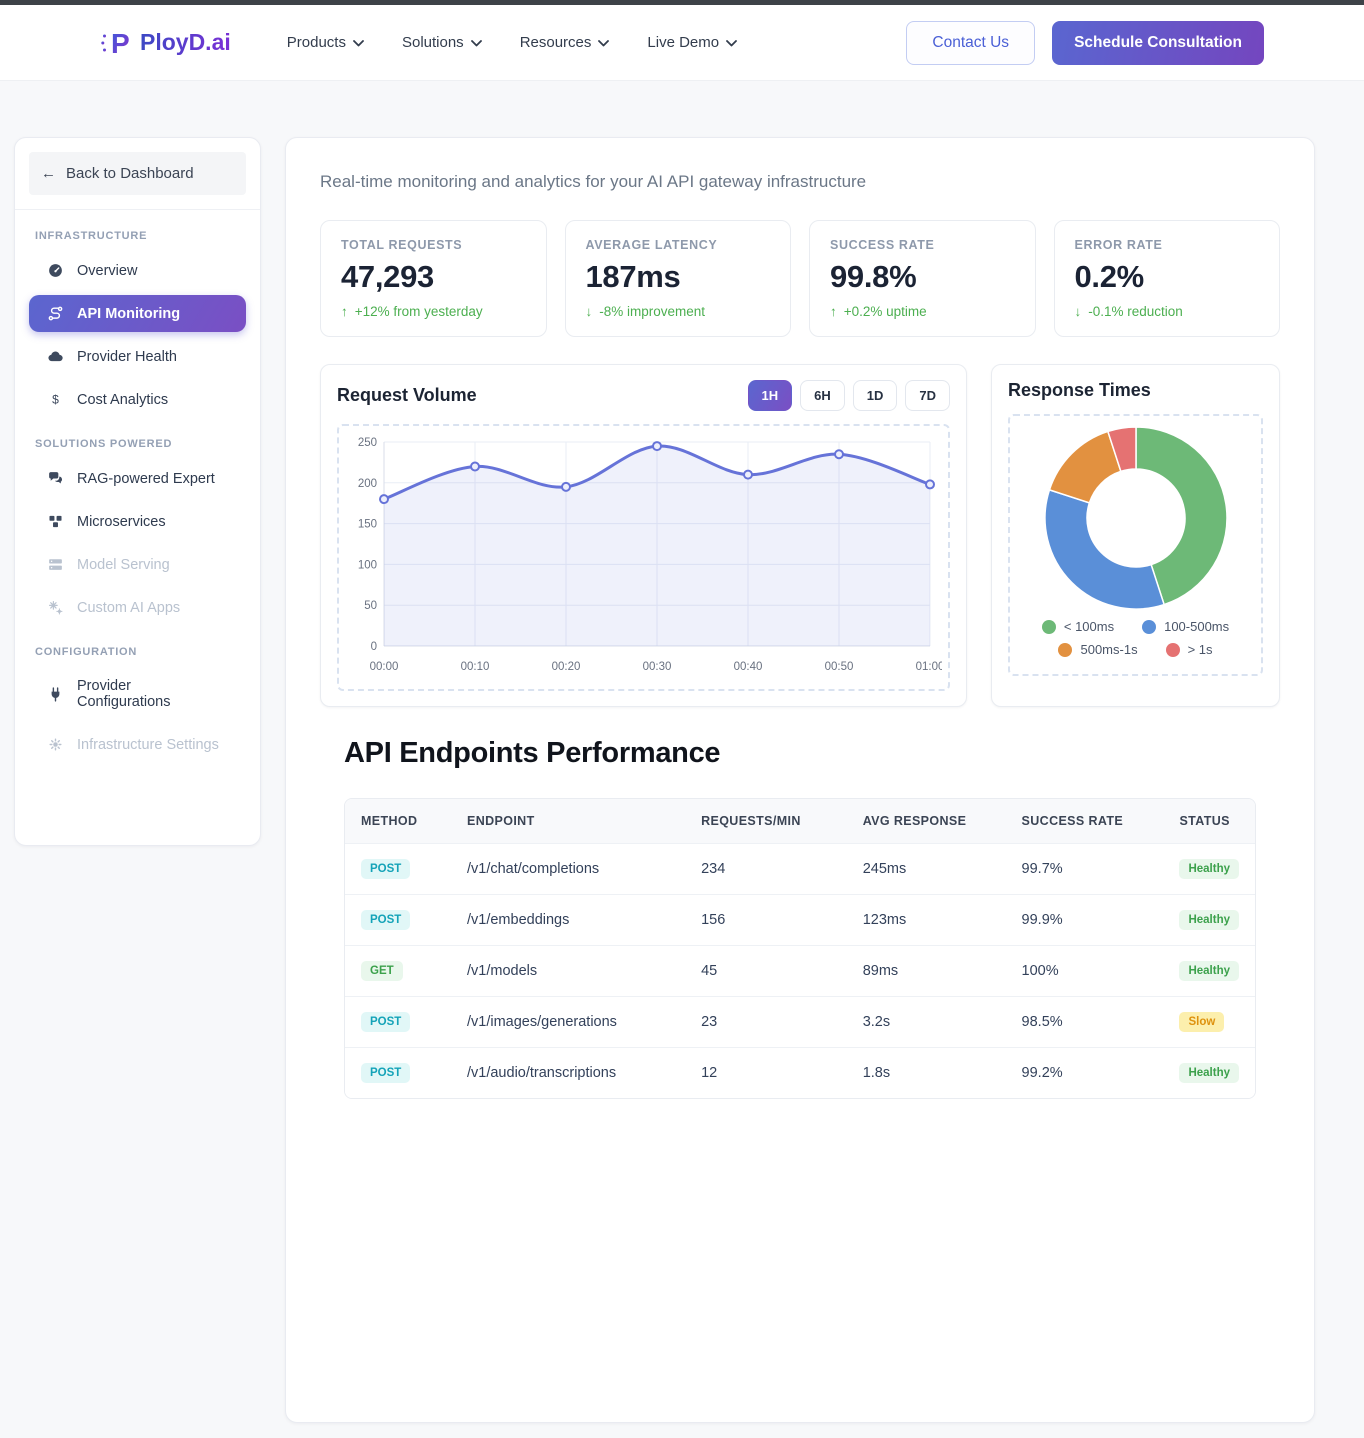 The width and height of the screenshot is (1364, 1438). I want to click on svg-text: P, so click(120, 43).